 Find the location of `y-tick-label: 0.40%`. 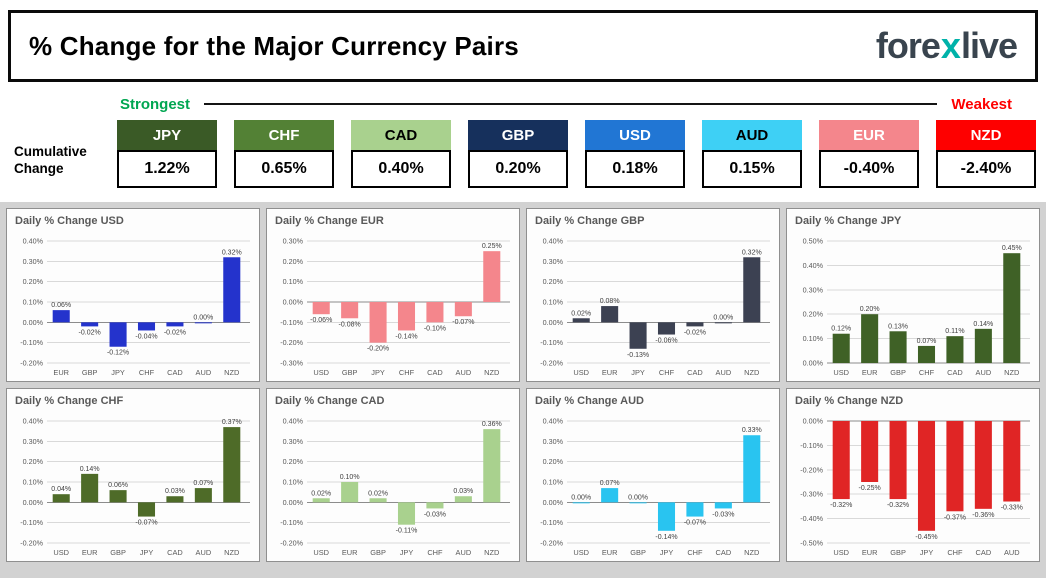

y-tick-label: 0.40% is located at coordinates (553, 421).